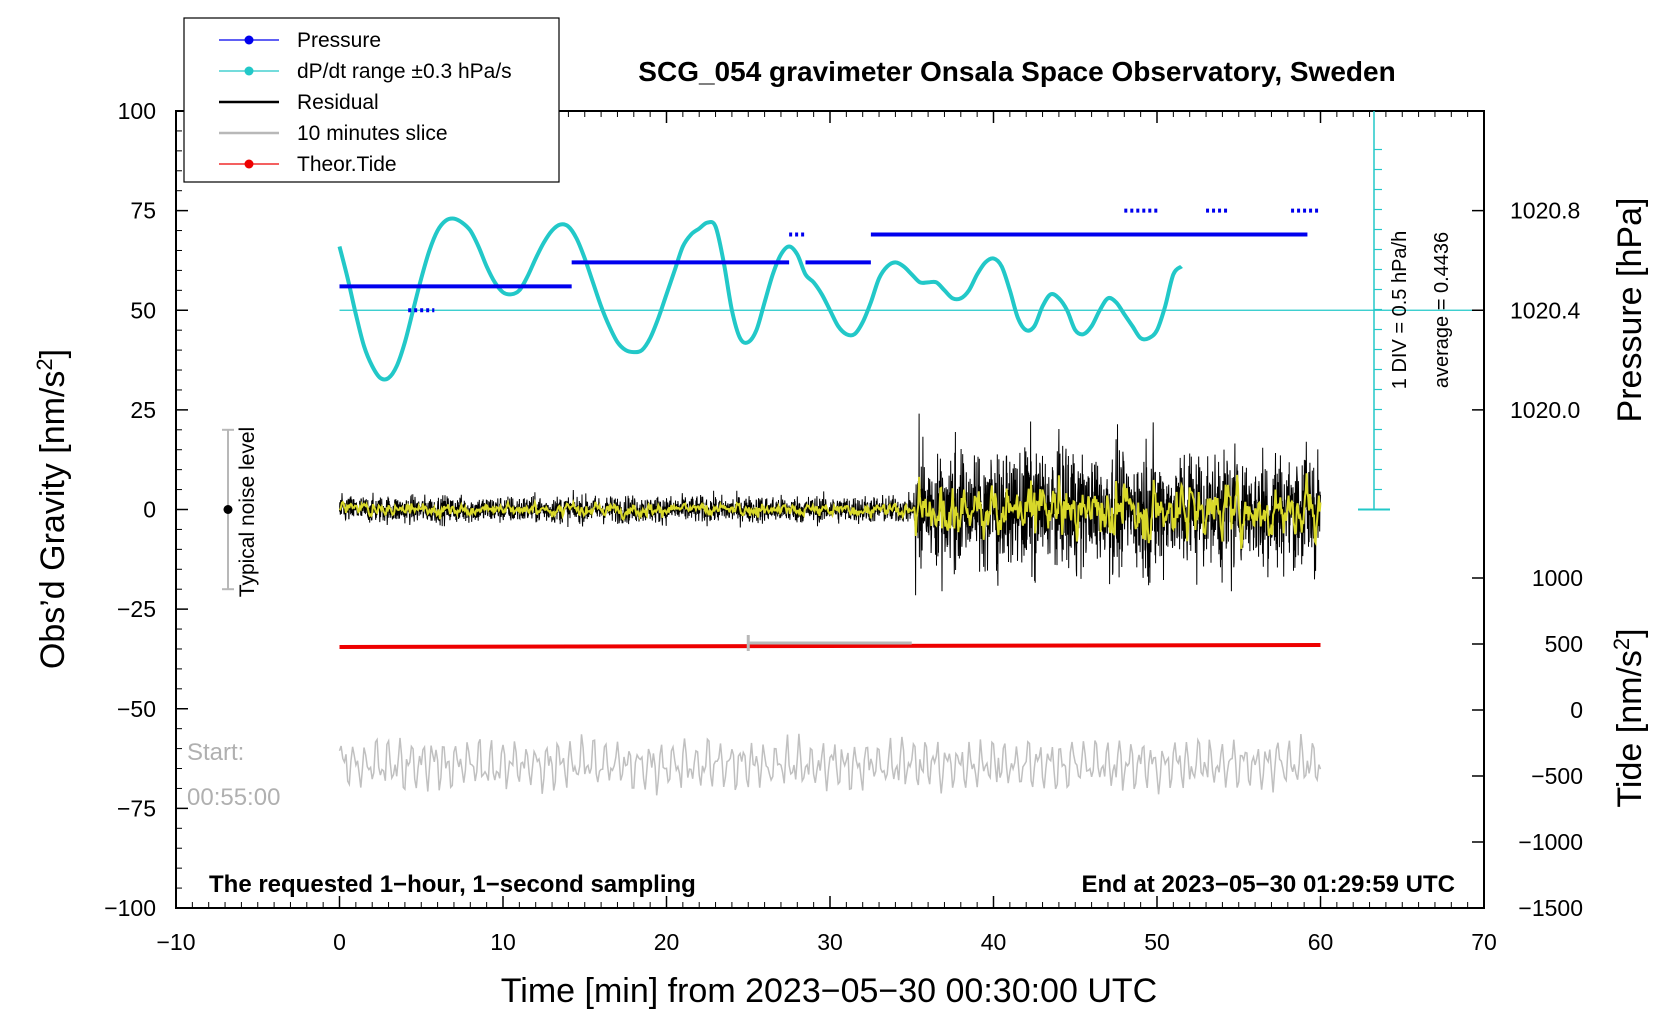 Image resolution: width=1676 pixels, height=1020 pixels. Describe the element at coordinates (143, 410) in the screenshot. I see `y-tick-label: 25` at that location.